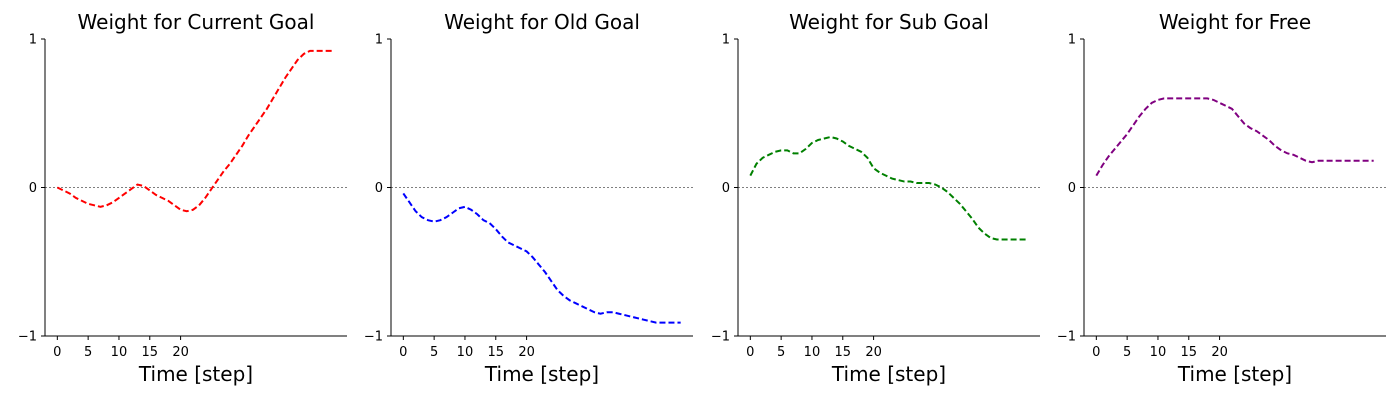 The image size is (1400, 400). Describe the element at coordinates (196, 22) in the screenshot. I see `chart-title: Weight for Current Goal` at that location.